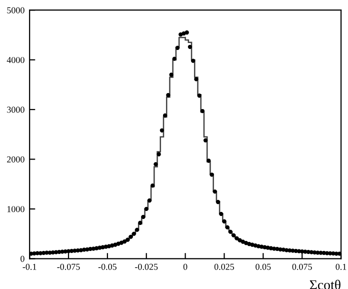 The image size is (348, 289). What do you see at coordinates (15, 209) in the screenshot?
I see `y-tick-label: 1000` at bounding box center [15, 209].